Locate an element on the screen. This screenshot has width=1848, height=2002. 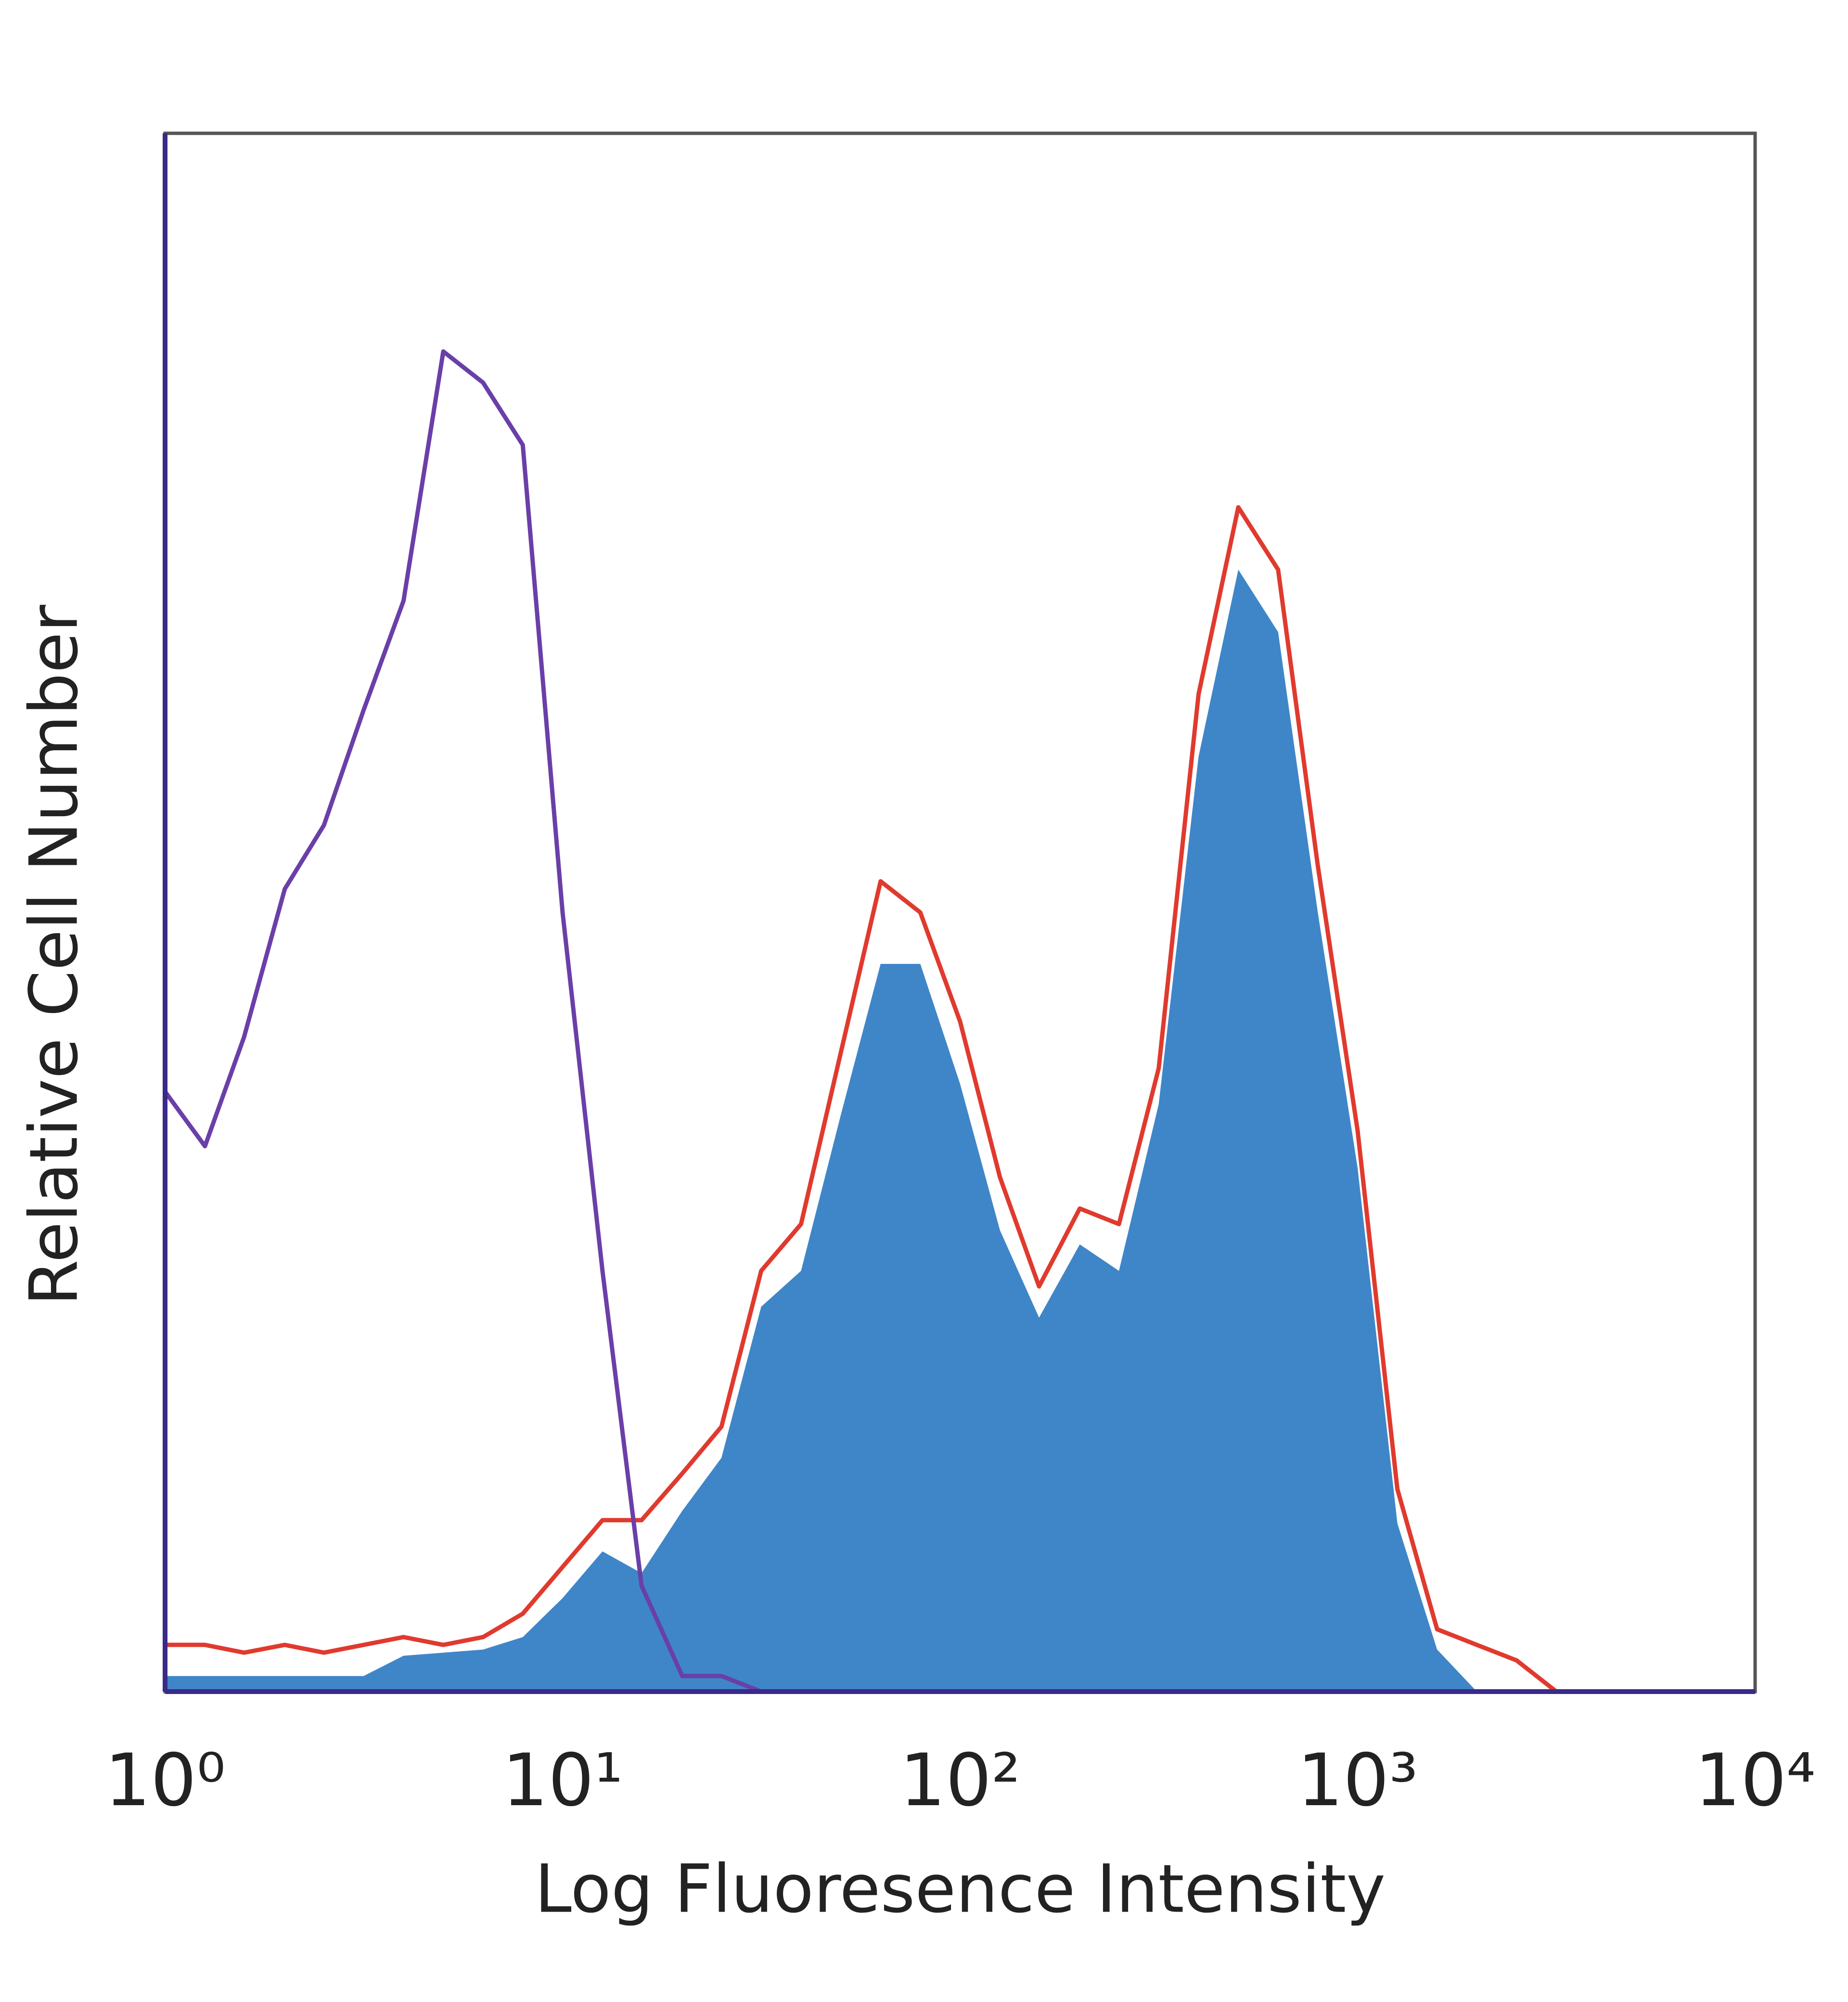
x-tick-label: 10¹ is located at coordinates (562, 1780).